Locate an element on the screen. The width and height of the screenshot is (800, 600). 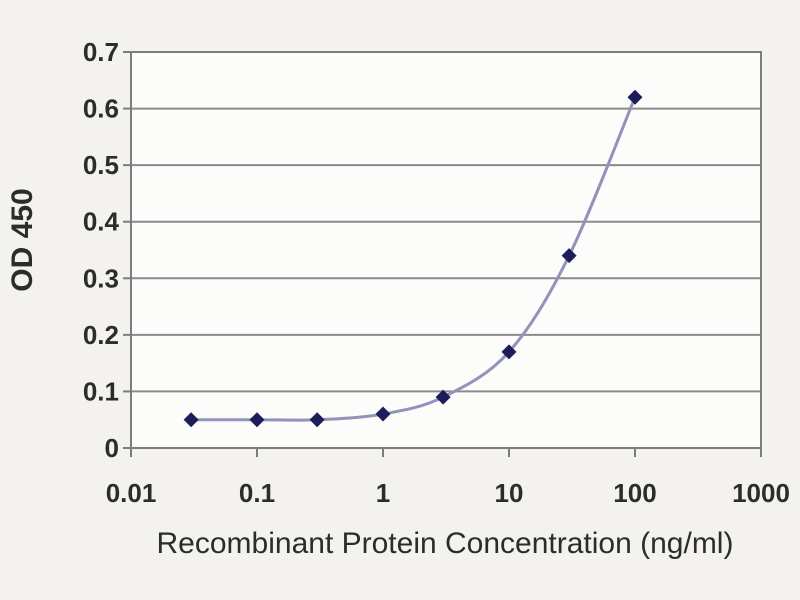
y-tick-label: 0.6 is located at coordinates (101, 109).